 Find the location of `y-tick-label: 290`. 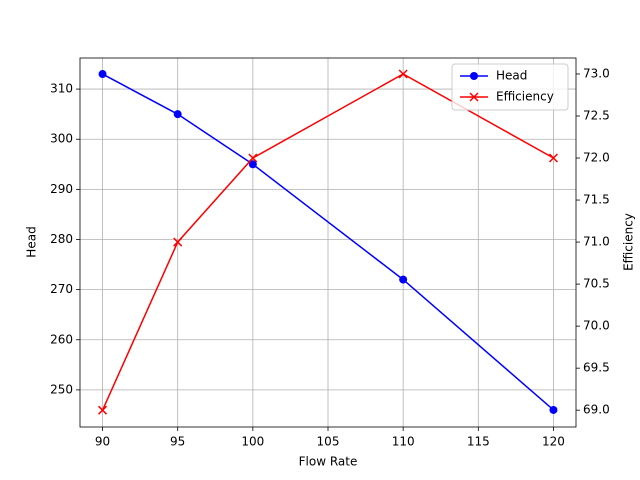

y-tick-label: 290 is located at coordinates (61, 189).